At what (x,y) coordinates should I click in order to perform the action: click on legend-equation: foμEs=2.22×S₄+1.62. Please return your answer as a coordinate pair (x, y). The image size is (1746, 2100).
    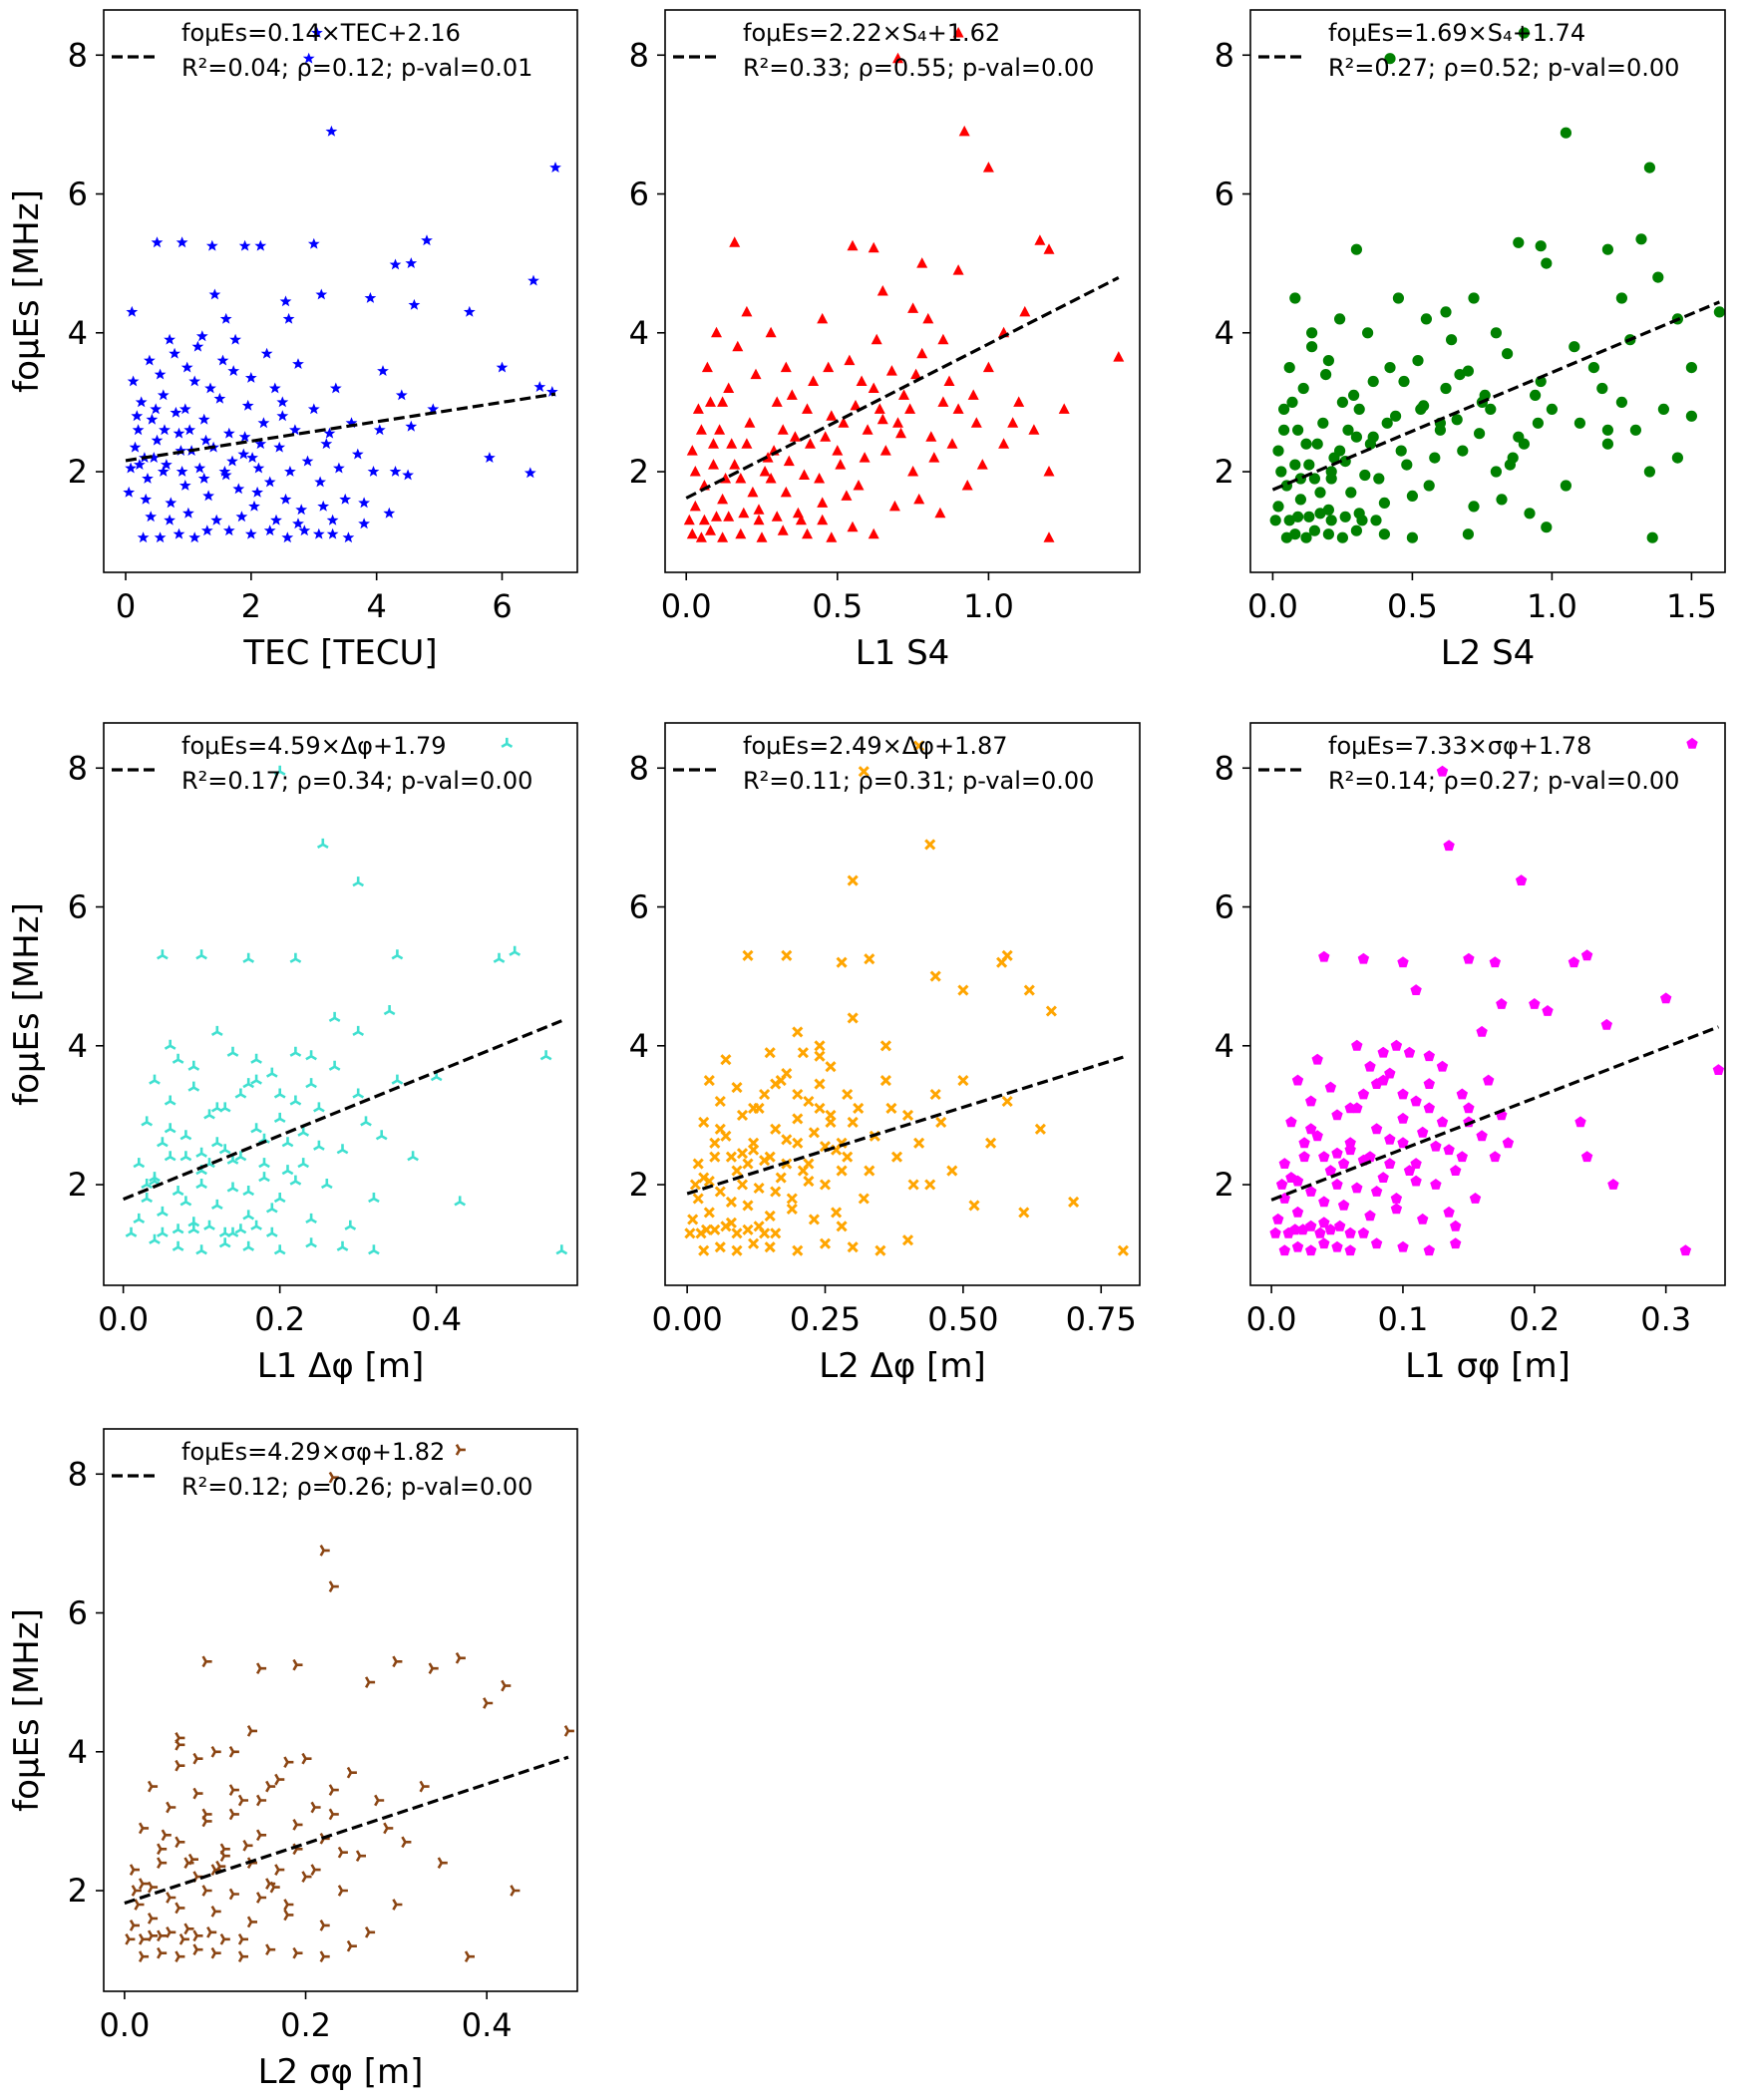
    Looking at the image, I should click on (871, 33).